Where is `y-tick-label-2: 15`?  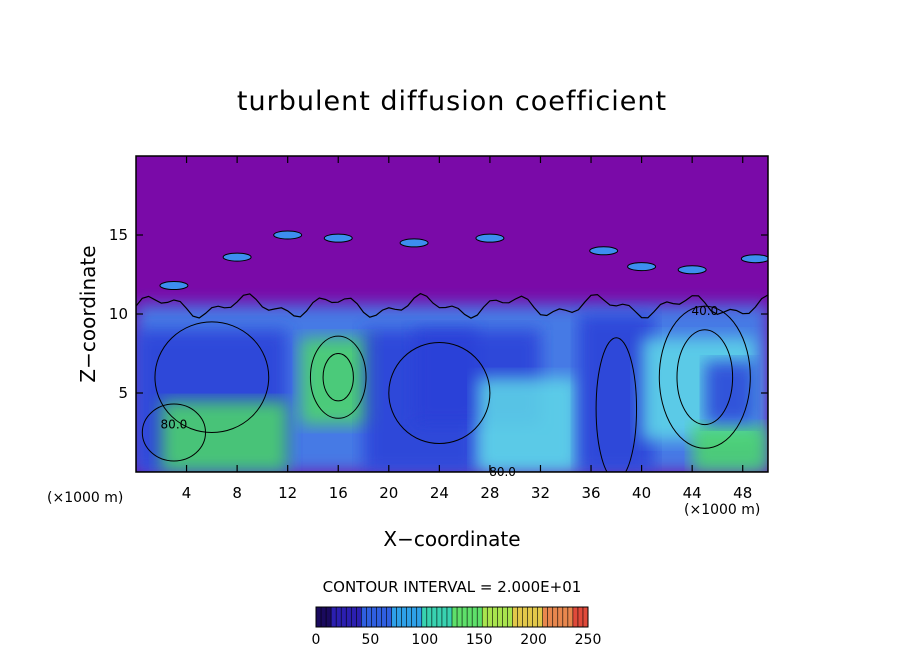
y-tick-label-2: 15 is located at coordinates (118, 235).